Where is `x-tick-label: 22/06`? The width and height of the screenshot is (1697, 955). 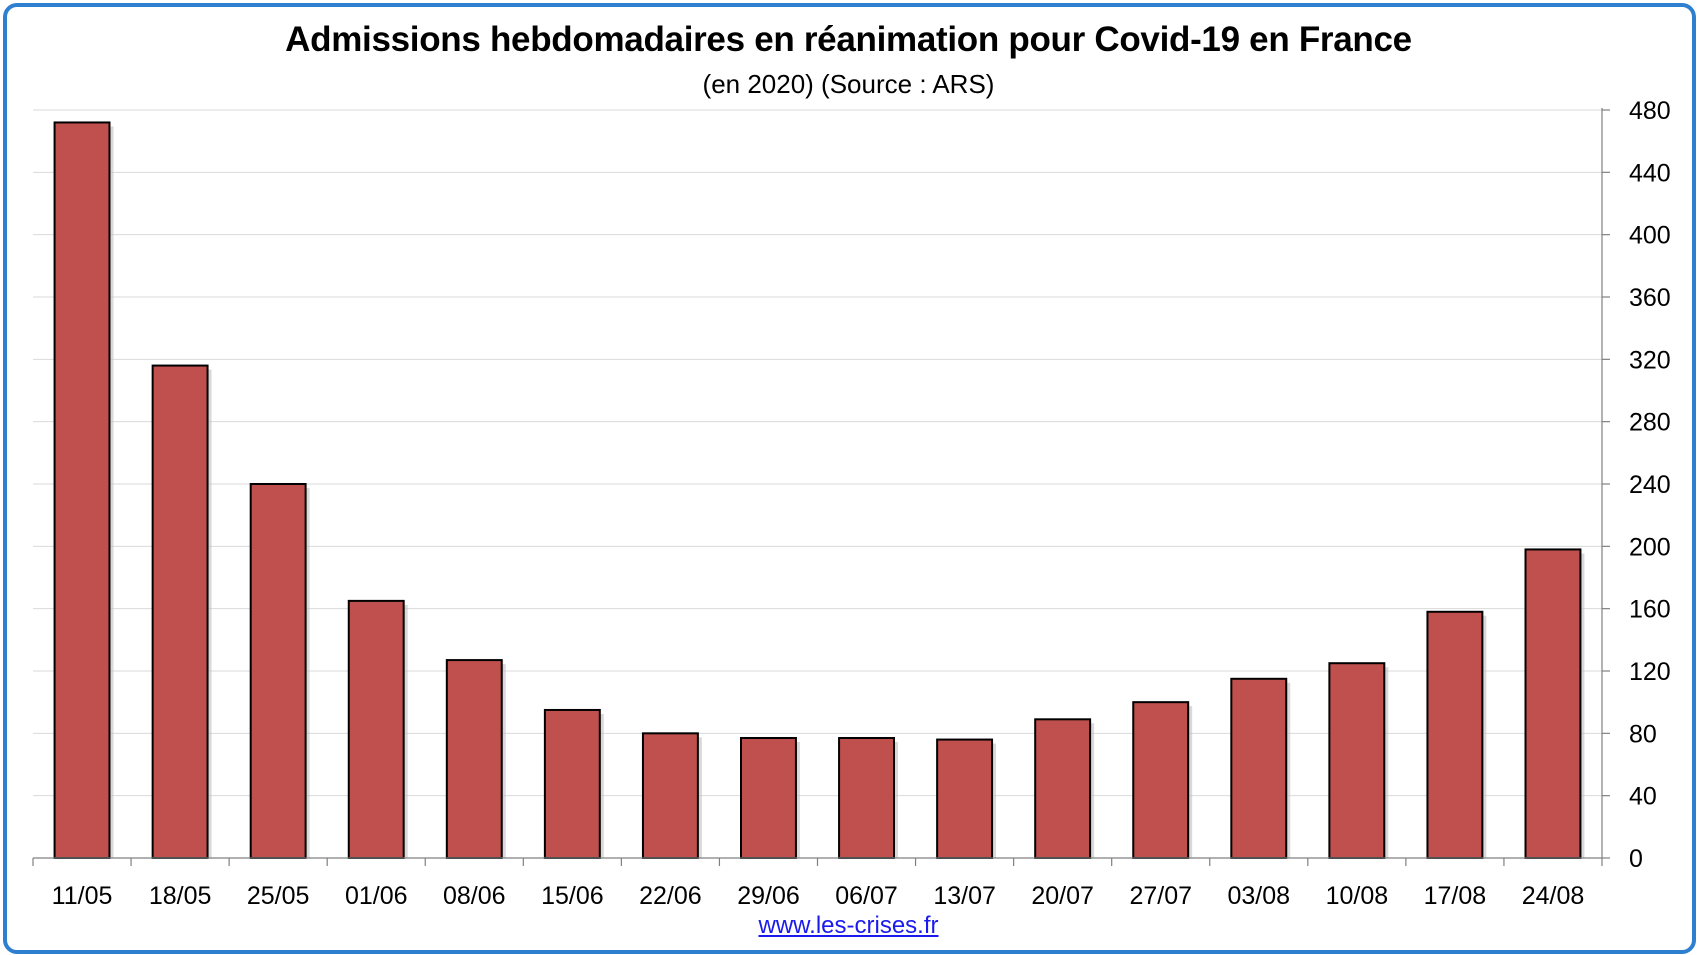
x-tick-label: 22/06 is located at coordinates (670, 896).